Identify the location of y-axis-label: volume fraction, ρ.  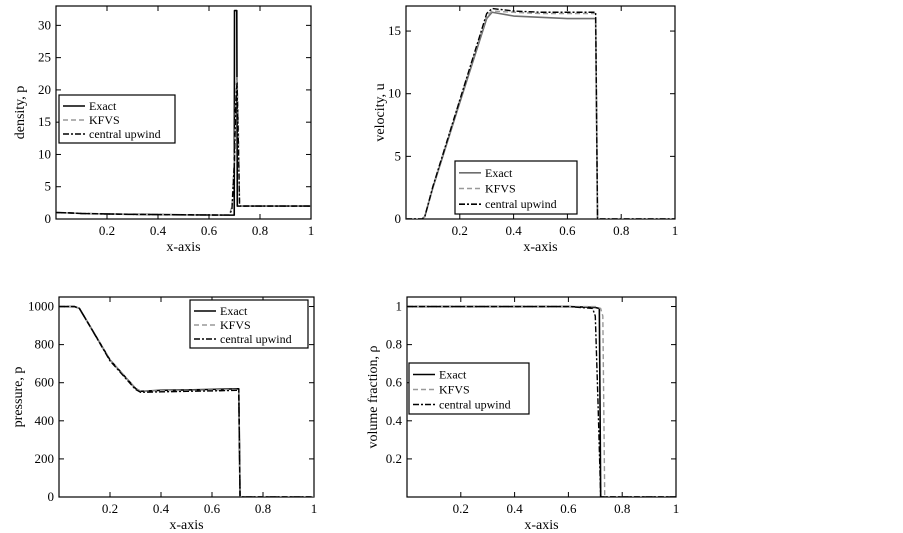
(373, 396).